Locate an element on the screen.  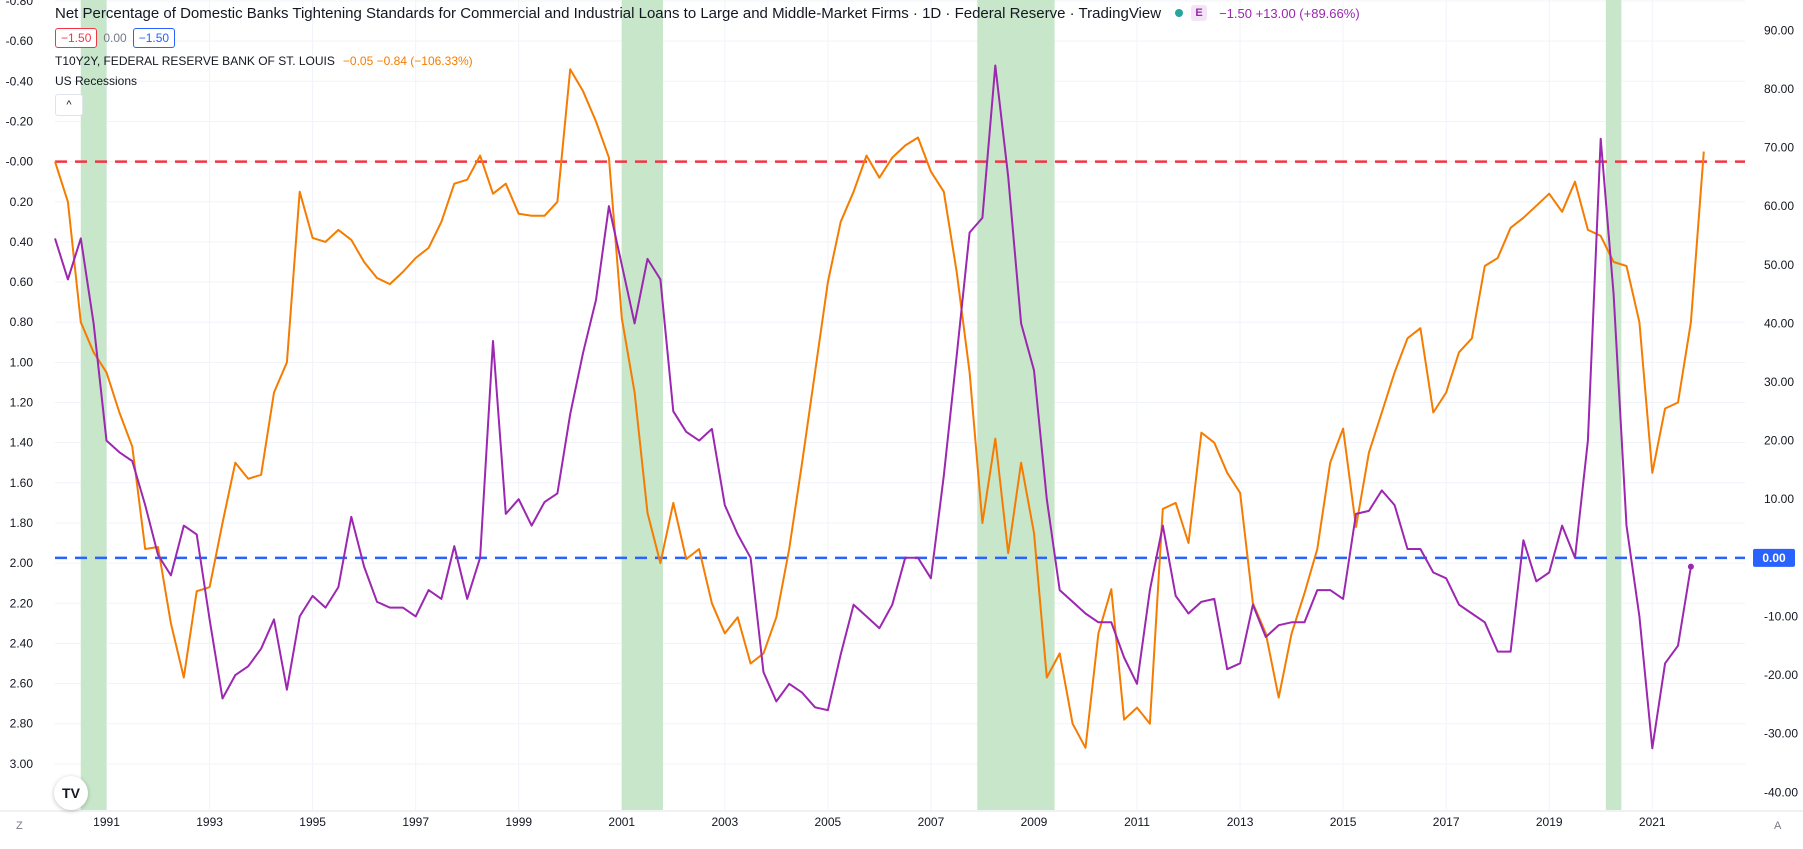
market-status-icon is located at coordinates (1179, 13).